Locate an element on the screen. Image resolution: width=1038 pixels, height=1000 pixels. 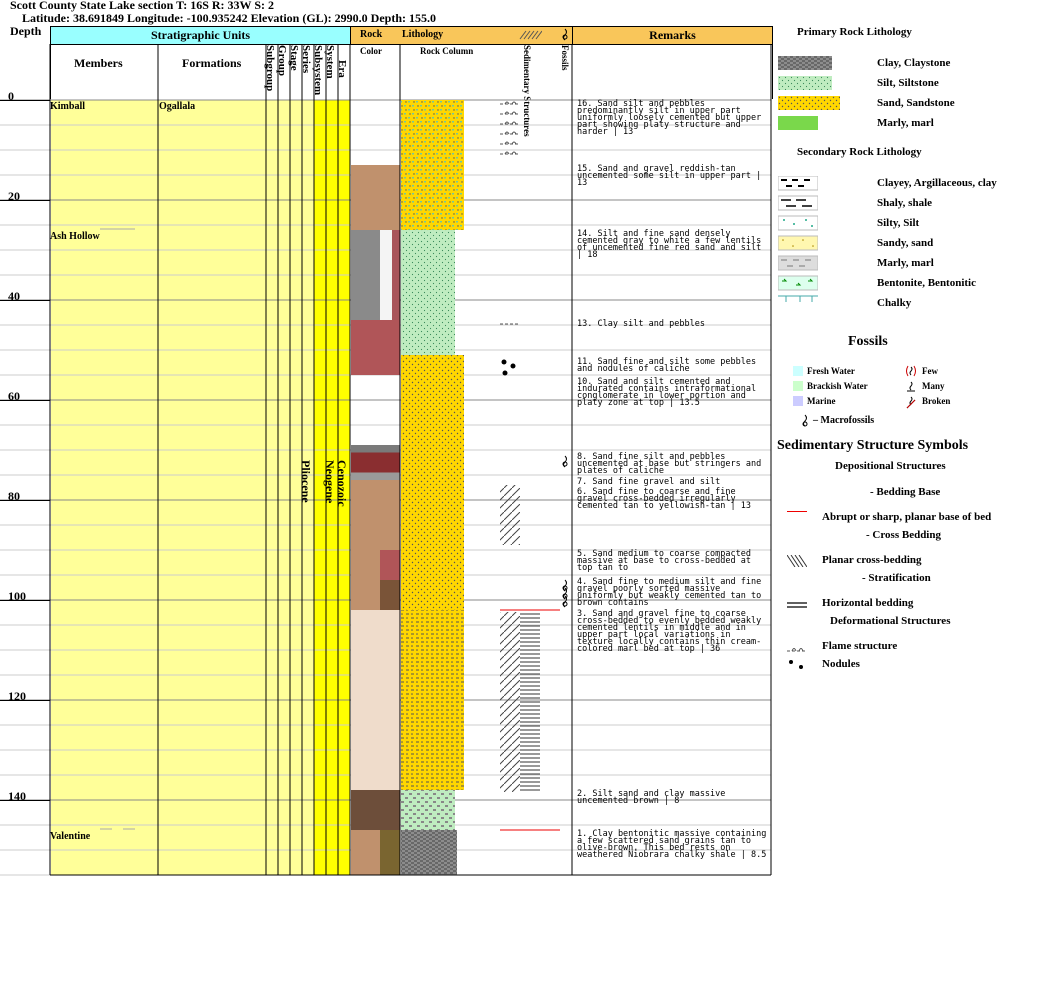
sed-structures-header: Sedimentary Structures is located at coordinates (527, 91).